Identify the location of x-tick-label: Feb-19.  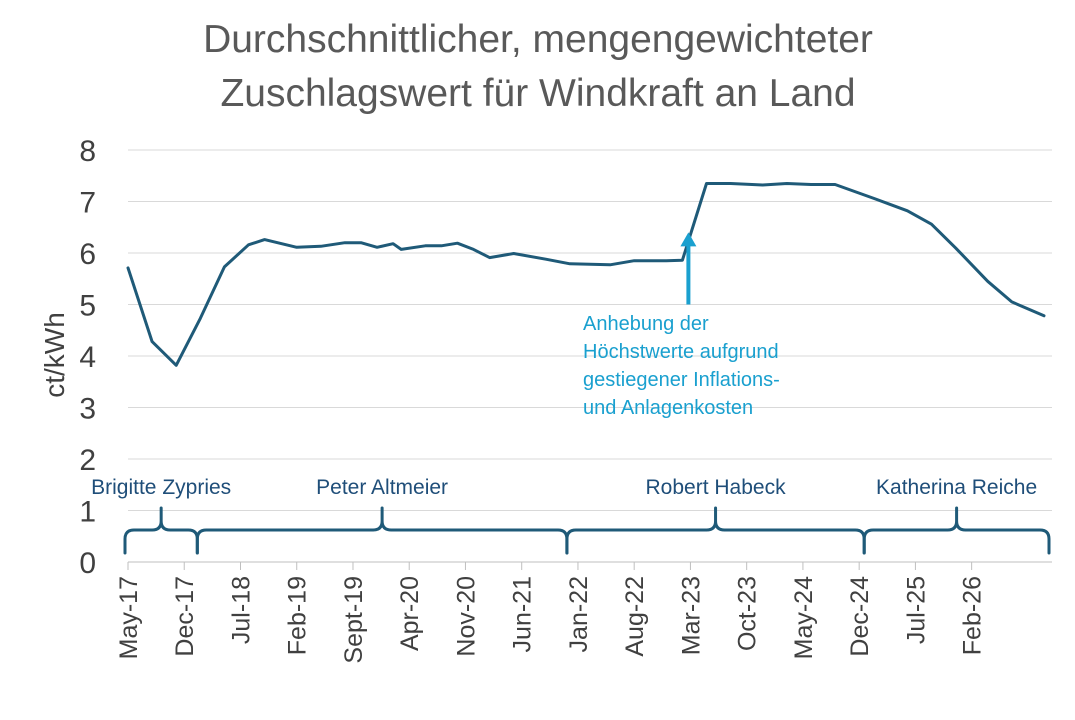
(298, 615).